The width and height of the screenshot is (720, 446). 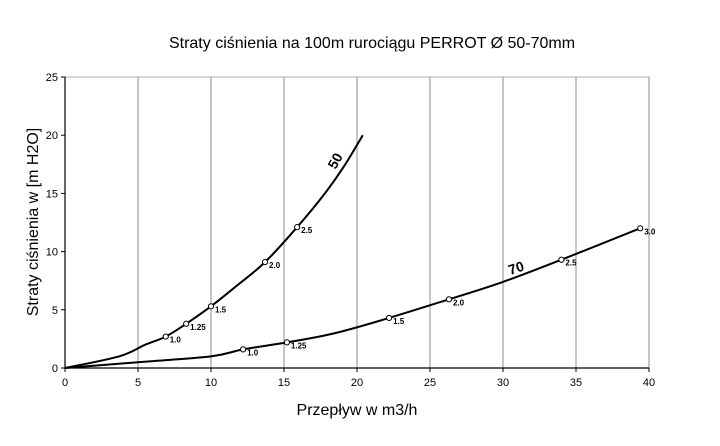 What do you see at coordinates (33, 222) in the screenshot?
I see `y-axis-label: Straty ciśnienia w [m H2O]` at bounding box center [33, 222].